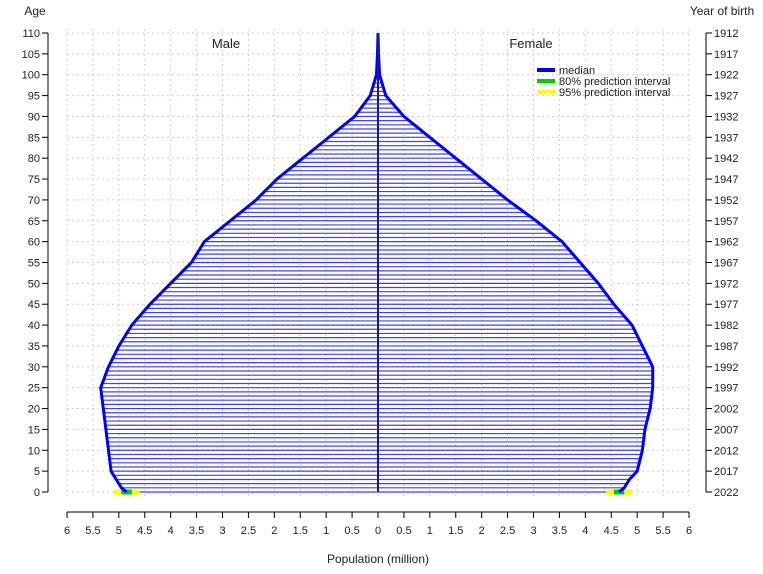  Describe the element at coordinates (34, 159) in the screenshot. I see `age-tick-label: 80` at that location.